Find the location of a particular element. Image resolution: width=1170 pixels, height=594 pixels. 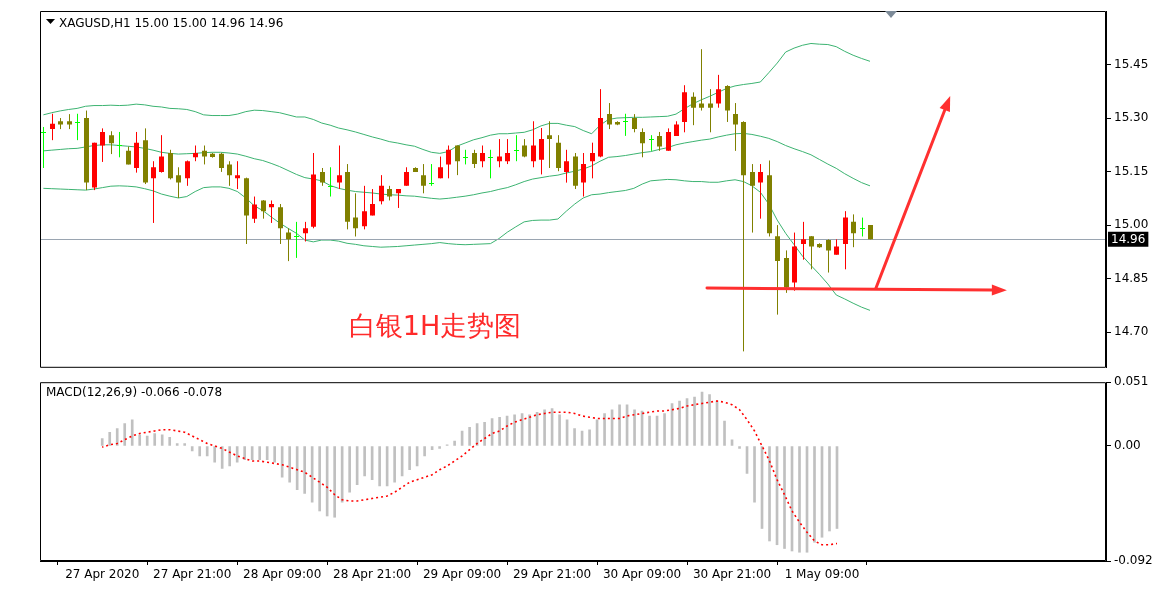

chart-title: XAGUSD,H1 15.00 15.00 14.96 14.96 is located at coordinates (171, 23).